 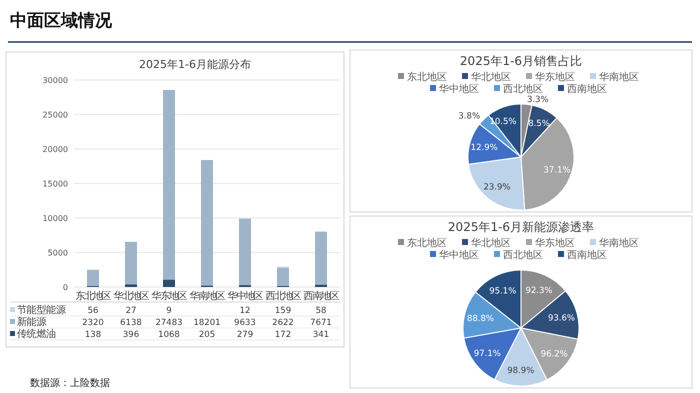 I want to click on data-label: 9633, so click(x=245, y=323).